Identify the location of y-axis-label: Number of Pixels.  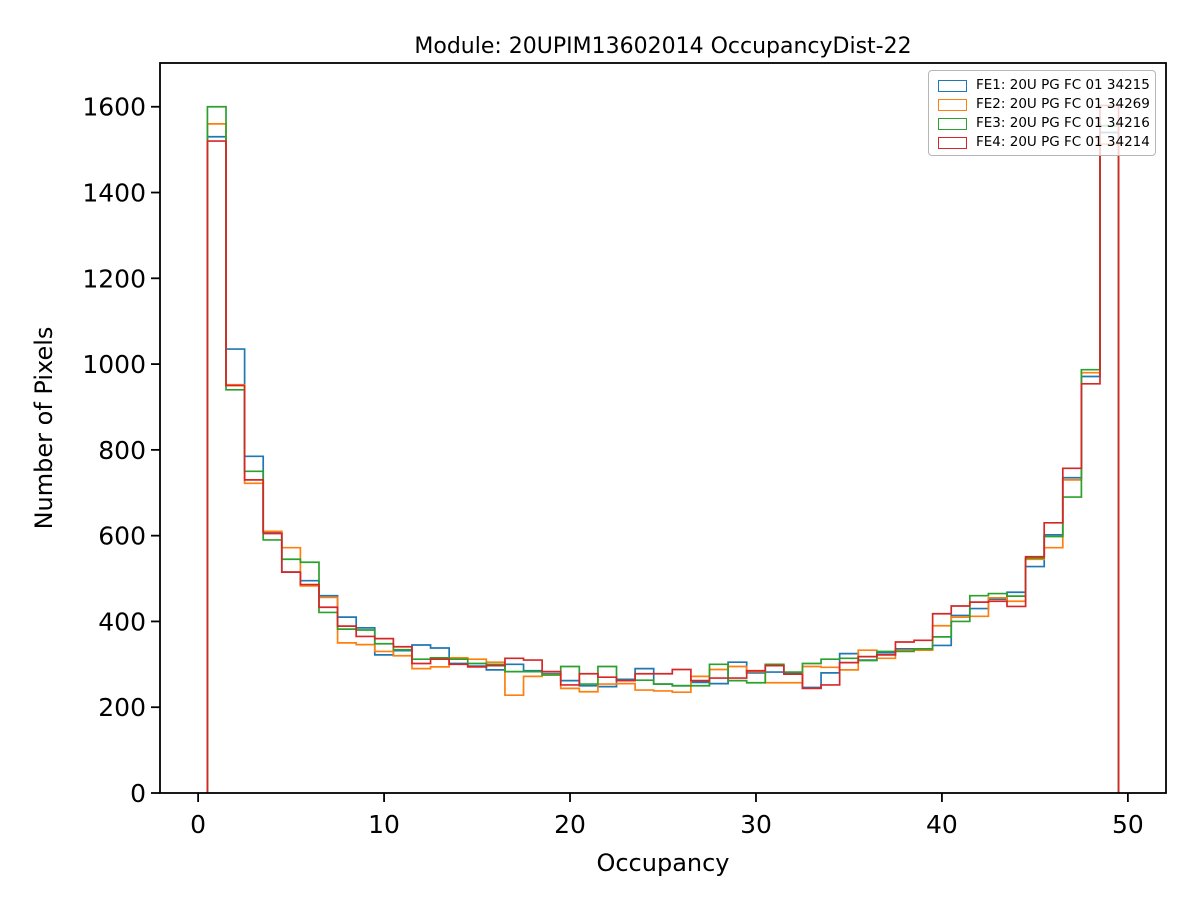
(44, 428).